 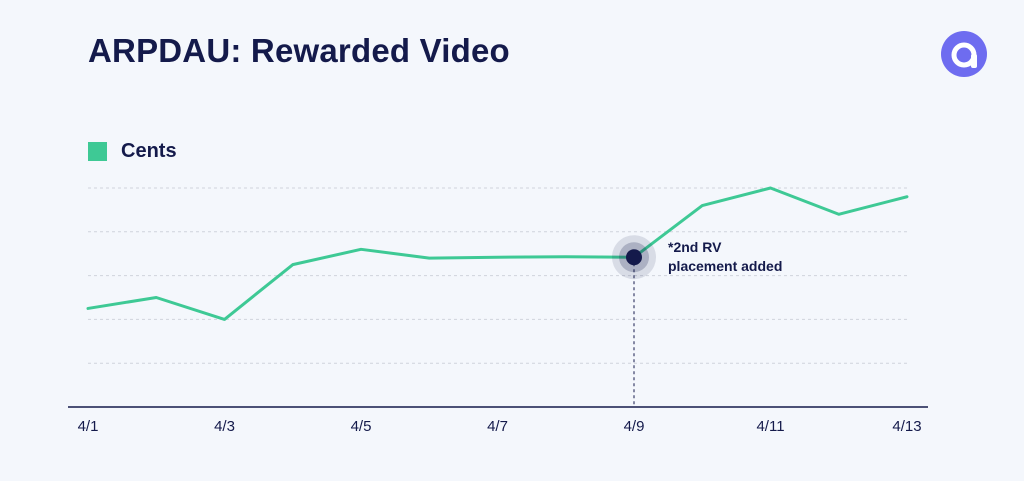 What do you see at coordinates (634, 257) in the screenshot?
I see `annotation-marker` at bounding box center [634, 257].